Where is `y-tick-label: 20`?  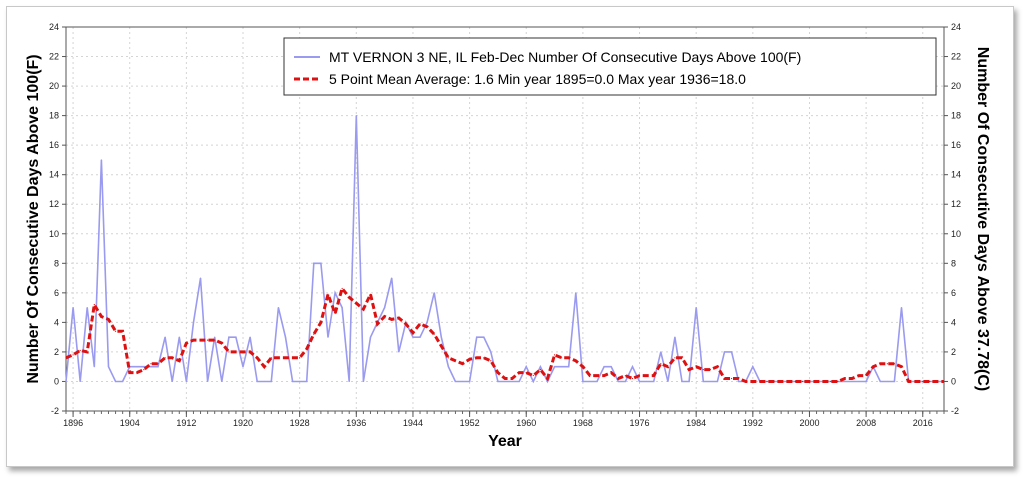
y-tick-label: 20 is located at coordinates (54, 86).